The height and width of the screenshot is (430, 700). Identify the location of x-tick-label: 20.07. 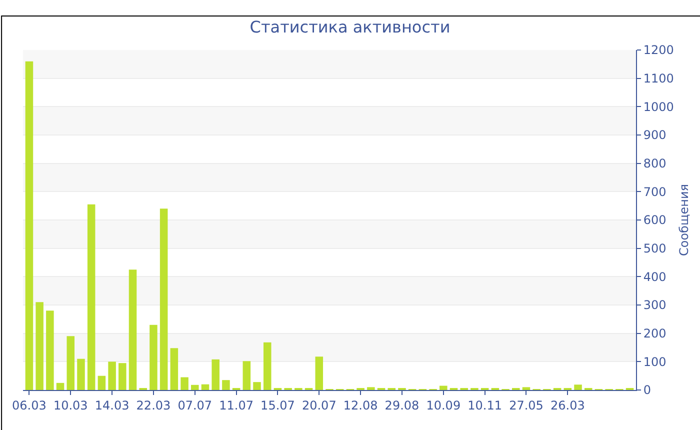
(319, 405).